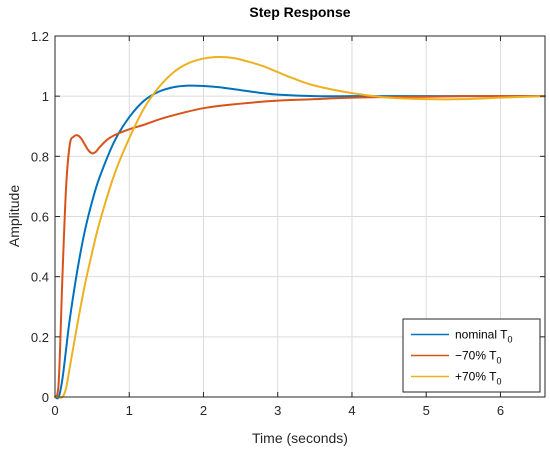 Image resolution: width=550 pixels, height=452 pixels. What do you see at coordinates (54, 410) in the screenshot?
I see `x-tick-label: 0` at bounding box center [54, 410].